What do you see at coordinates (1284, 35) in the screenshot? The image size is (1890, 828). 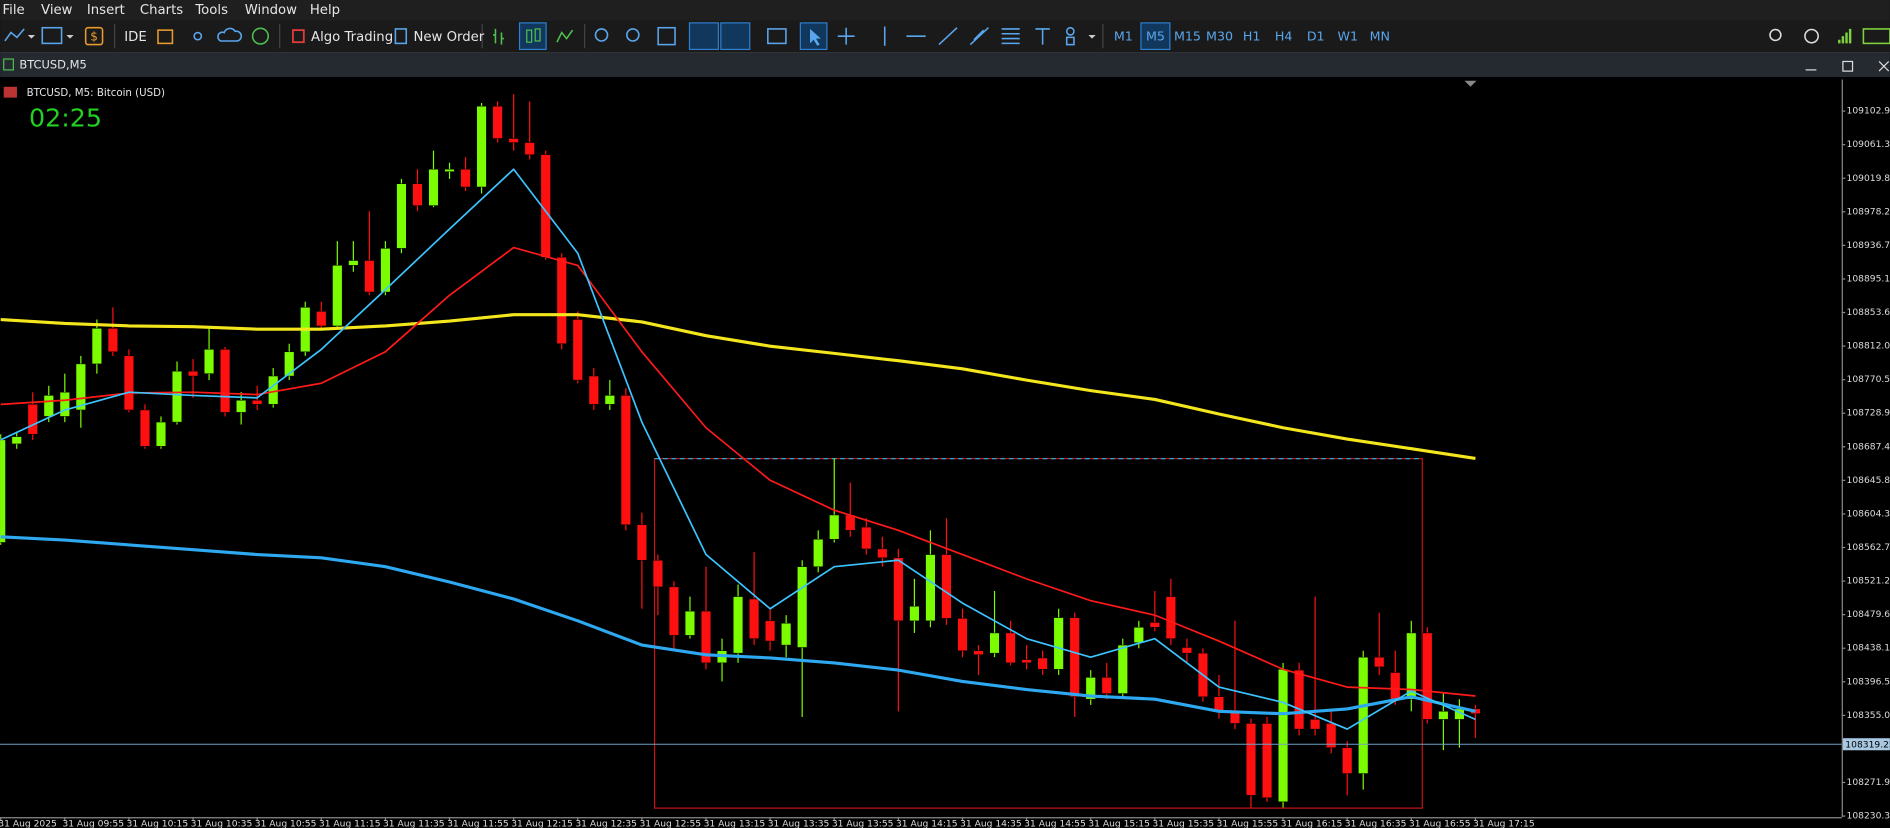 I see `timeframe-button: H4` at bounding box center [1284, 35].